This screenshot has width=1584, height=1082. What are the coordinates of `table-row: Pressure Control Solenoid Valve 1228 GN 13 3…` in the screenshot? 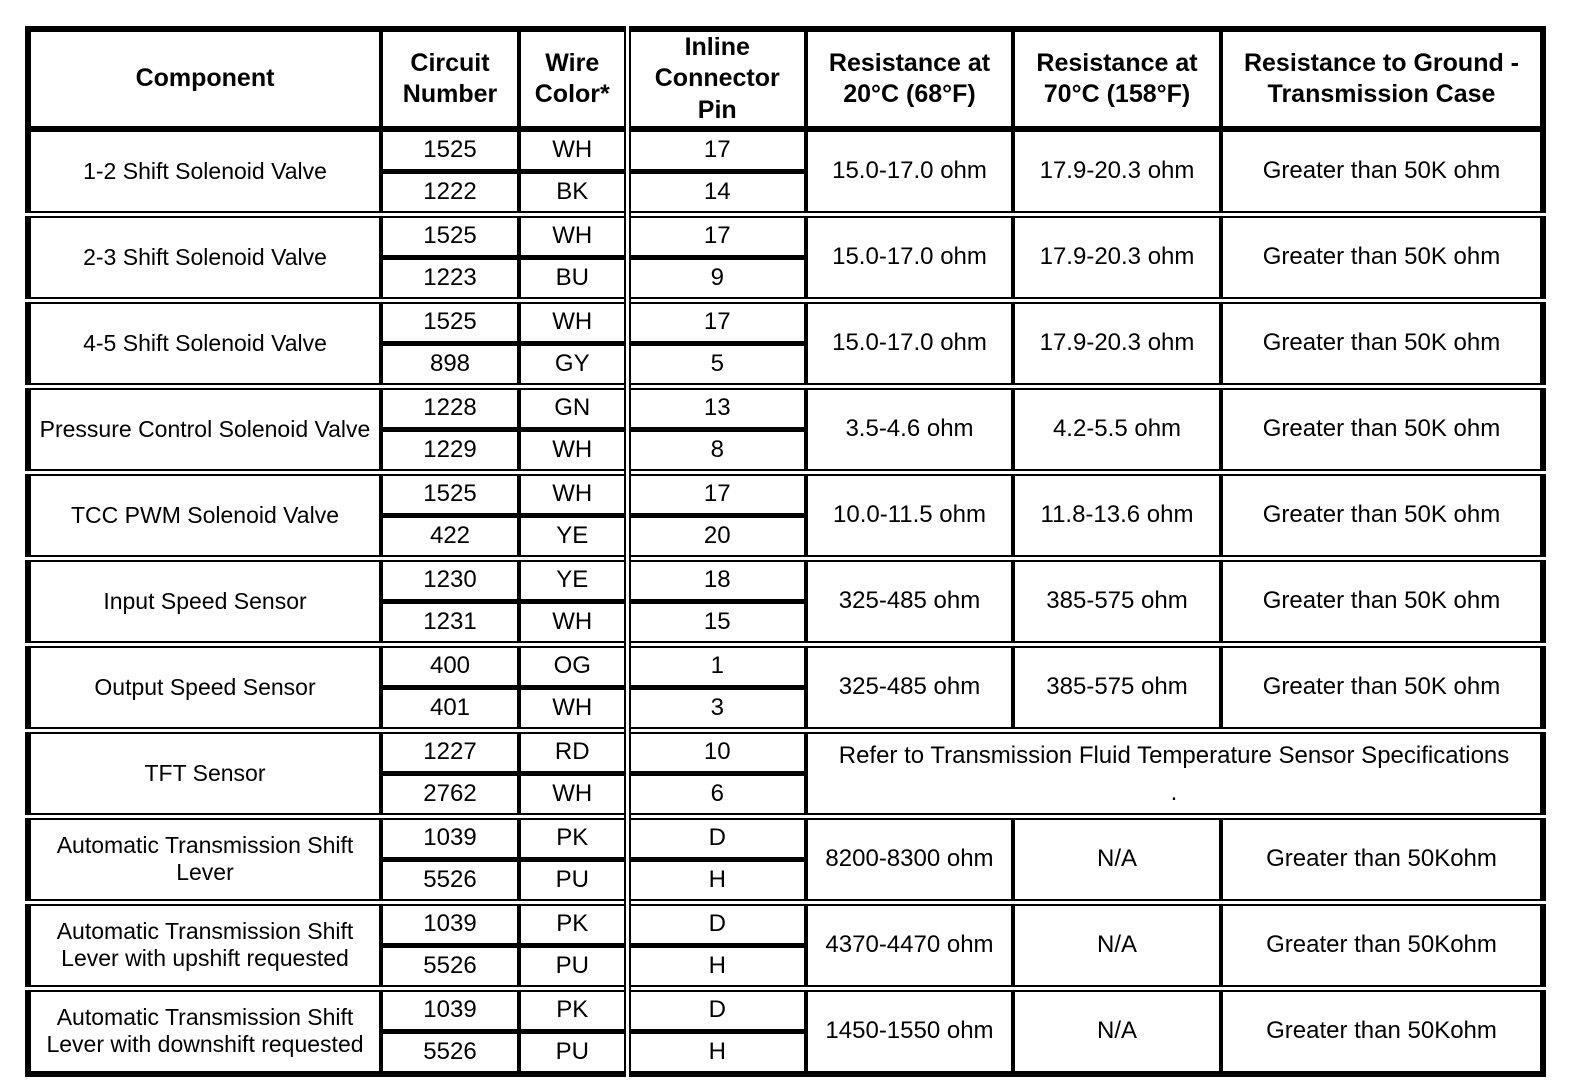 It's located at (785, 428).